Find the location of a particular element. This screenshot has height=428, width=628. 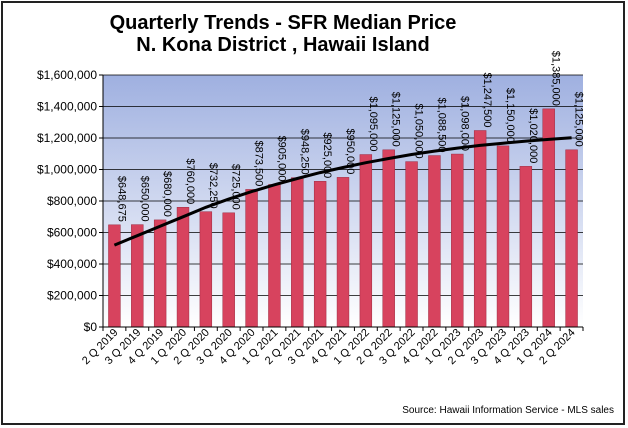

data-label: $925,000 is located at coordinates (327, 155).